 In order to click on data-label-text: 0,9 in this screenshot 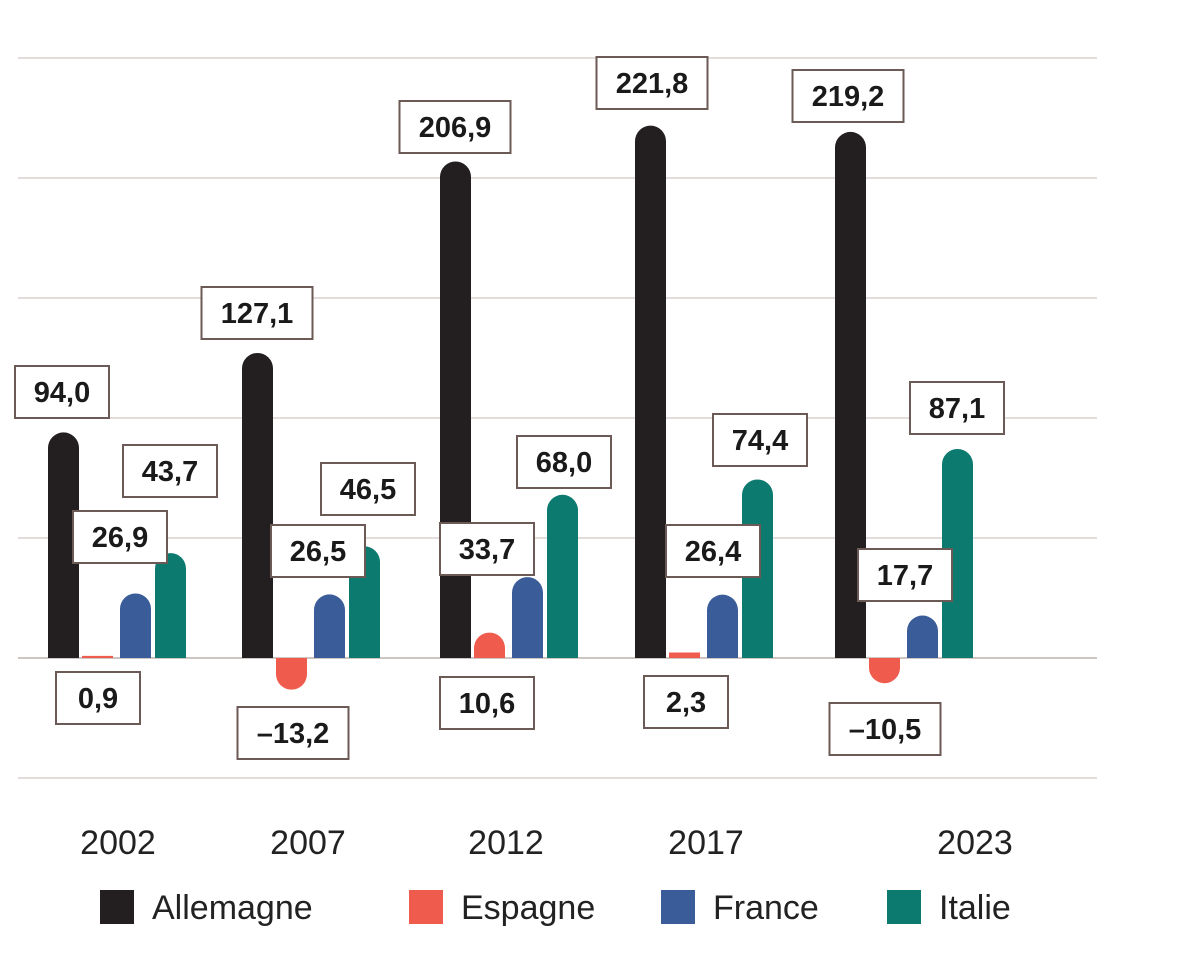, I will do `click(98, 699)`.